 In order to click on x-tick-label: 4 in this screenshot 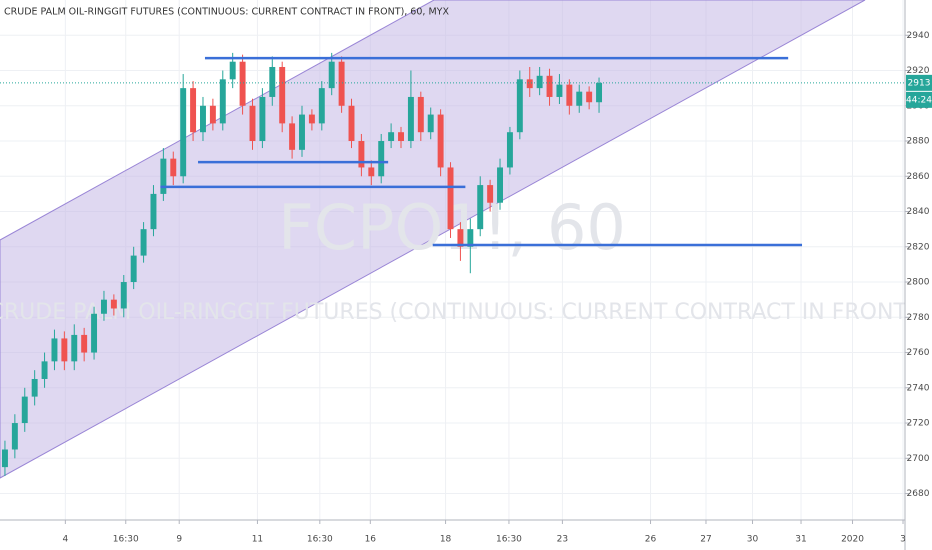, I will do `click(65, 540)`.